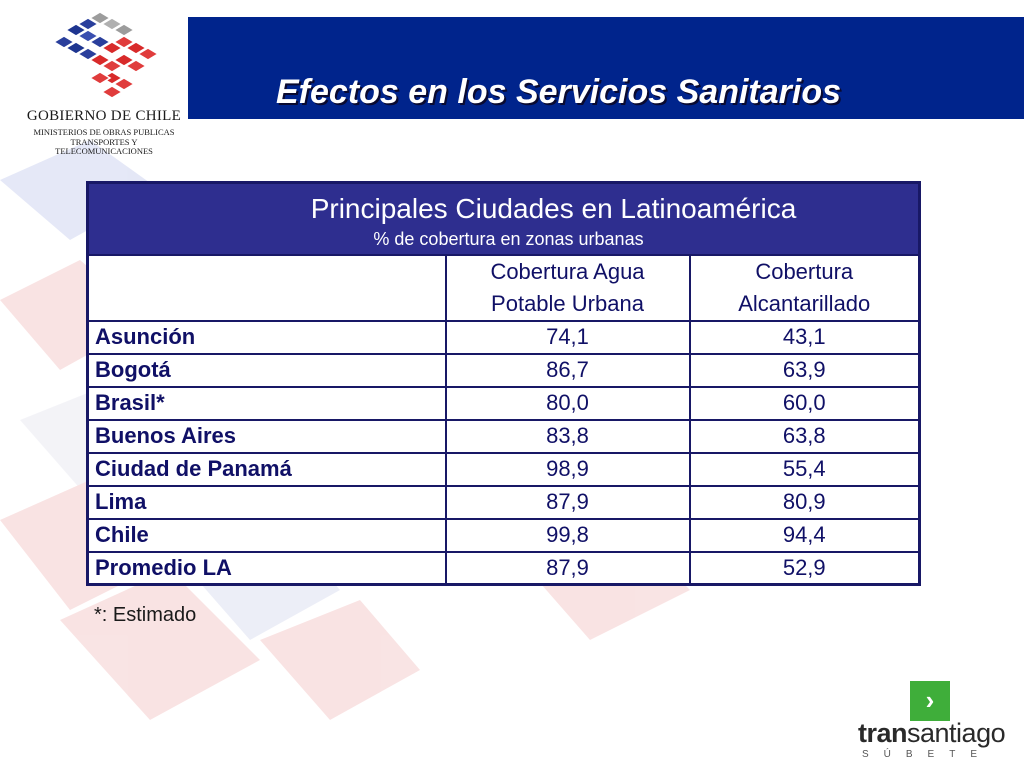 The height and width of the screenshot is (768, 1024). Describe the element at coordinates (104, 116) in the screenshot. I see `logo-title: GOBIERNO DE CHILE` at that location.